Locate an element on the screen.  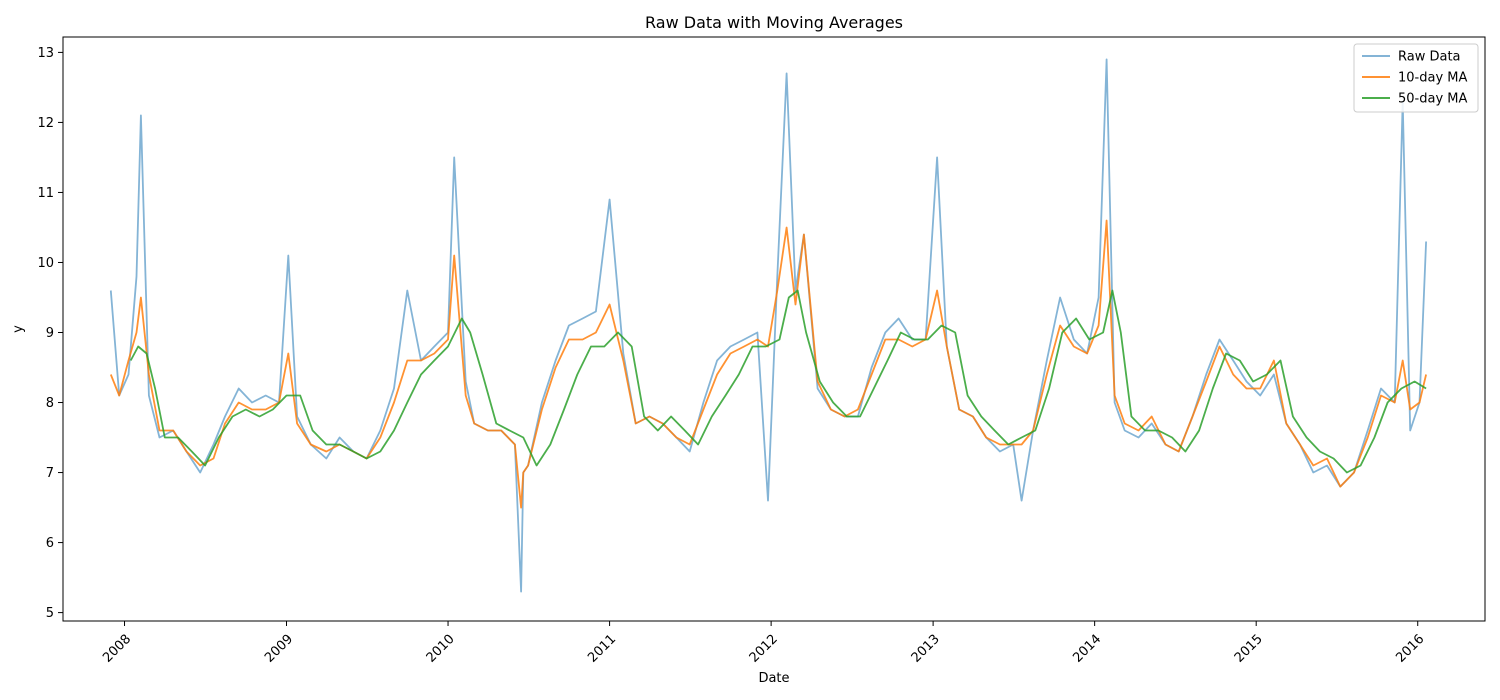
y-tick-label: 13 is located at coordinates (45, 53).